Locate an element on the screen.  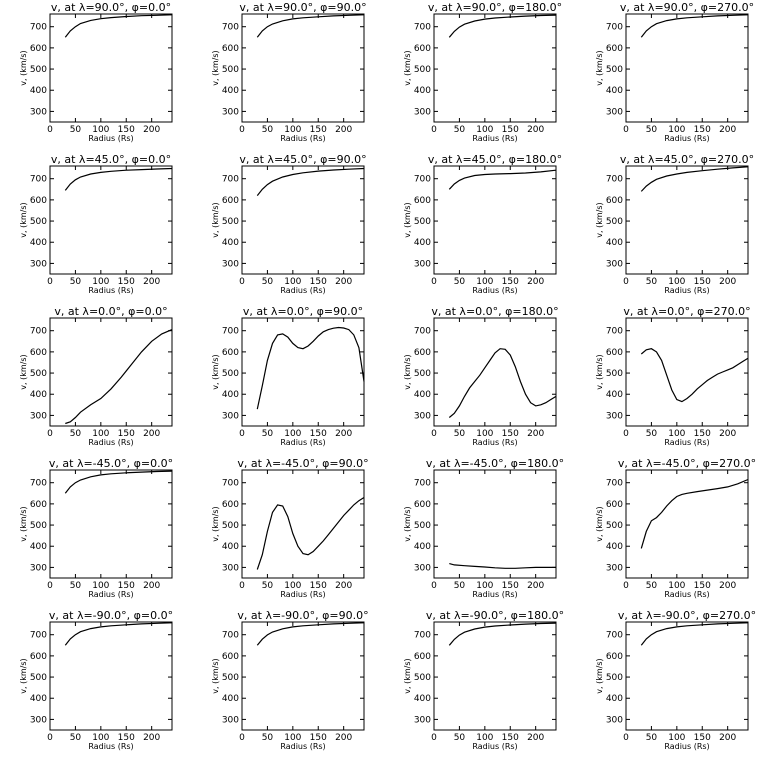
subplot-title: v, at λ=90.0°, φ=90.0° is located at coordinates (302, 7).